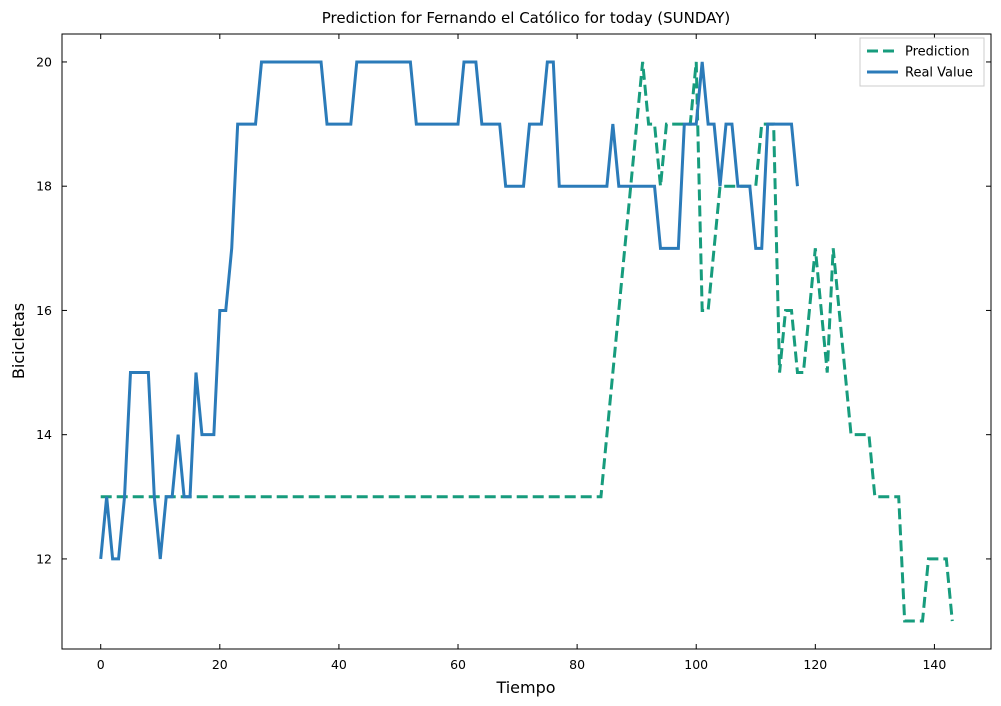 The height and width of the screenshot is (706, 1001). What do you see at coordinates (101, 664) in the screenshot?
I see `x-tick-label: 0` at bounding box center [101, 664].